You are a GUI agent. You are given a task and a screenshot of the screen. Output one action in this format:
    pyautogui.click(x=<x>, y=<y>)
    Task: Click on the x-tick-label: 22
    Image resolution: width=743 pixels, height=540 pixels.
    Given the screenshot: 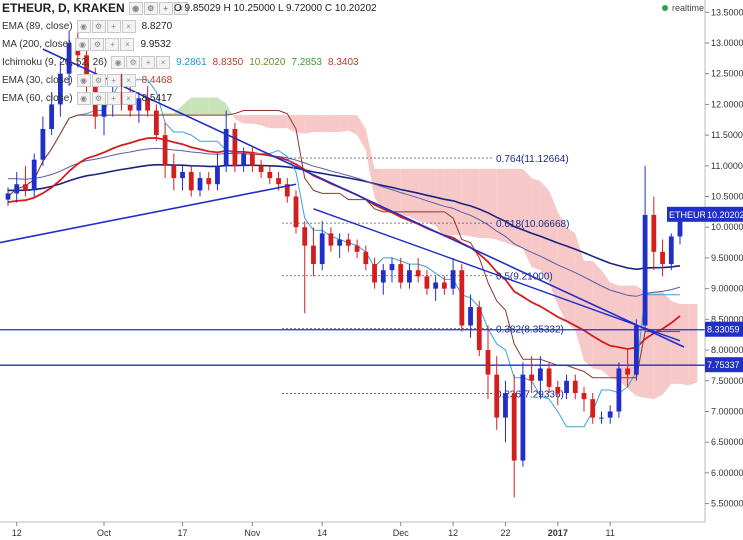 What is the action you would take?
    pyautogui.click(x=505, y=533)
    